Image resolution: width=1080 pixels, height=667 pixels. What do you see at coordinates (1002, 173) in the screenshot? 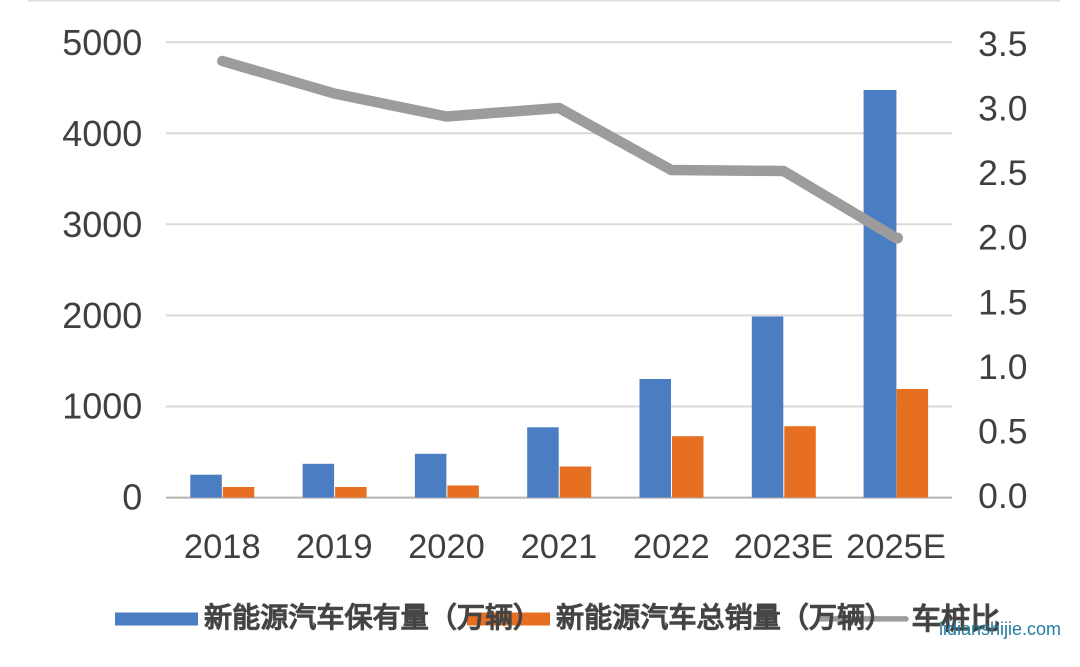
I see `svg-text: 2.5` at bounding box center [1002, 173].